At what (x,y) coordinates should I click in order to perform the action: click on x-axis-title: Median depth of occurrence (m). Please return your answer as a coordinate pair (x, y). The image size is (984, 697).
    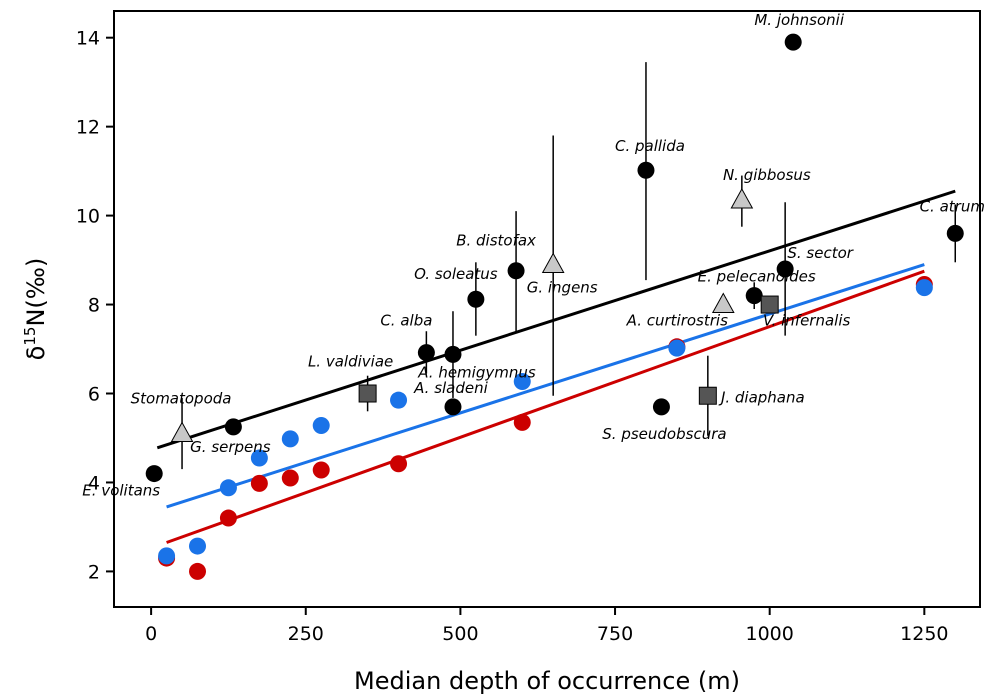
    Looking at the image, I should click on (547, 681).